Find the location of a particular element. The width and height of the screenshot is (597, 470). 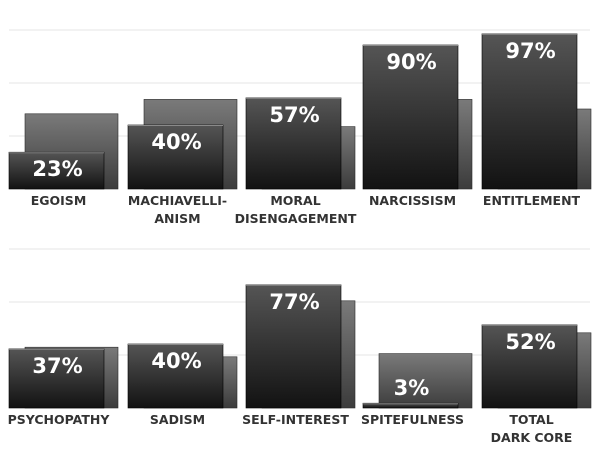

category-label-line: DISENGAGEMENT is located at coordinates (296, 218).